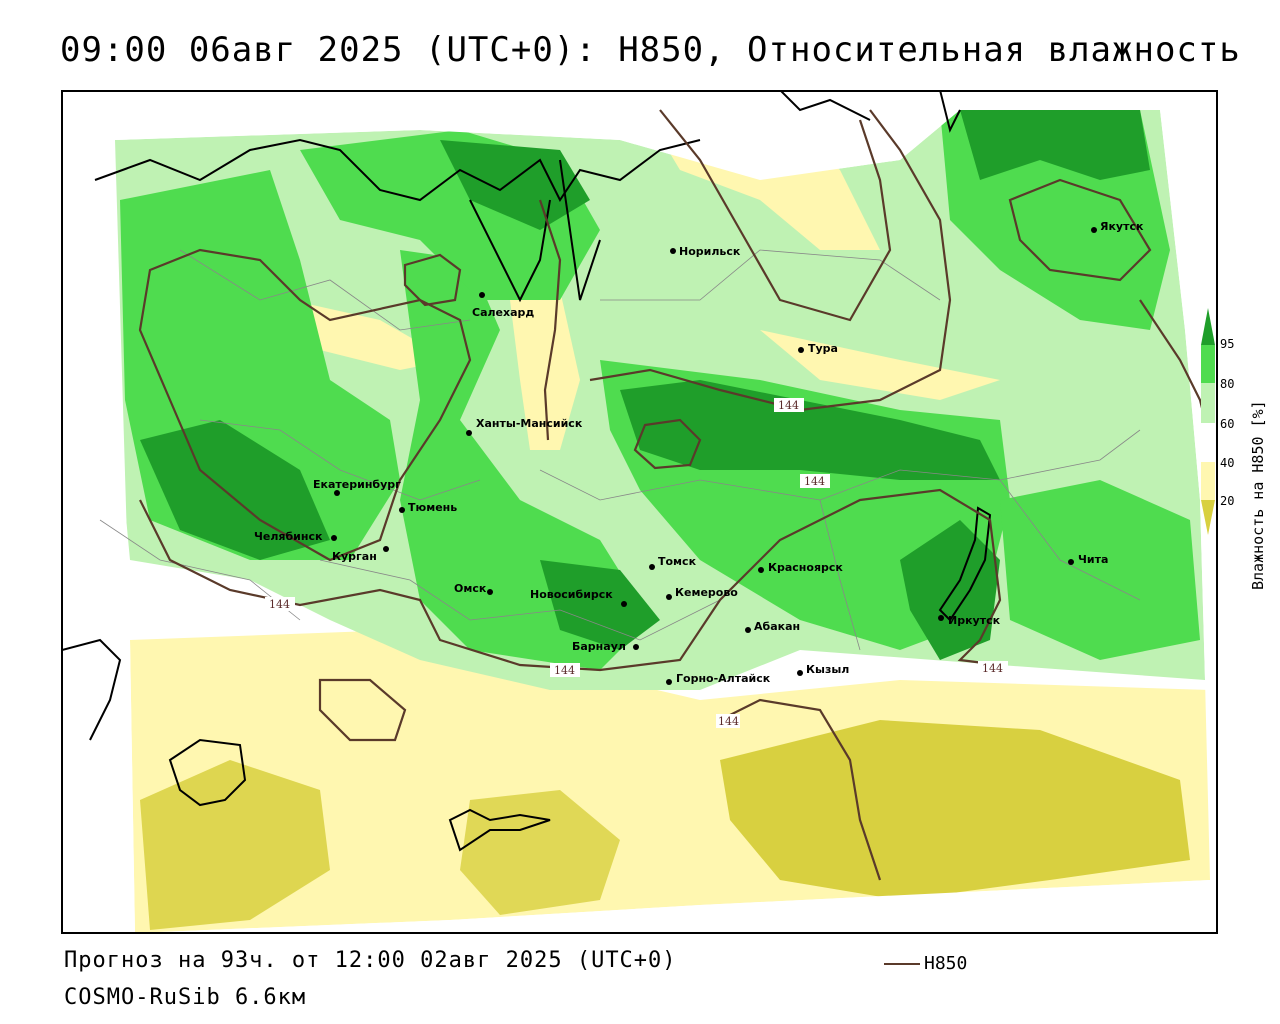 The width and height of the screenshot is (1280, 1024). What do you see at coordinates (1227, 501) in the screenshot?
I see `colorbar-tick: 20` at bounding box center [1227, 501].